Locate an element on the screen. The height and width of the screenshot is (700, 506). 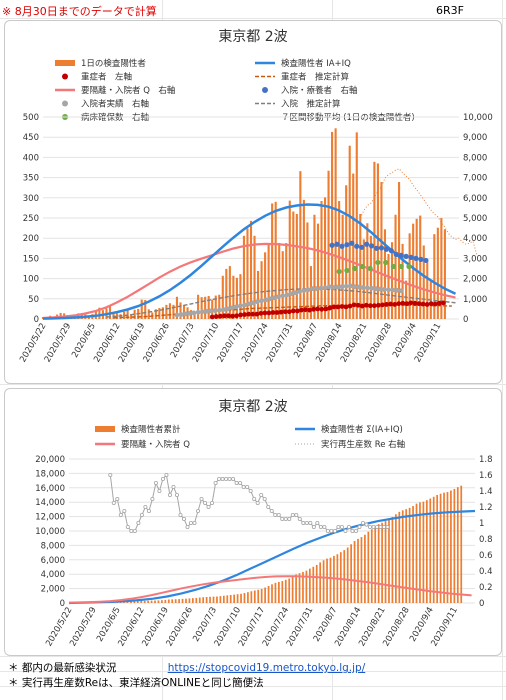
cumulative-bars is located at coordinates (265, 544).